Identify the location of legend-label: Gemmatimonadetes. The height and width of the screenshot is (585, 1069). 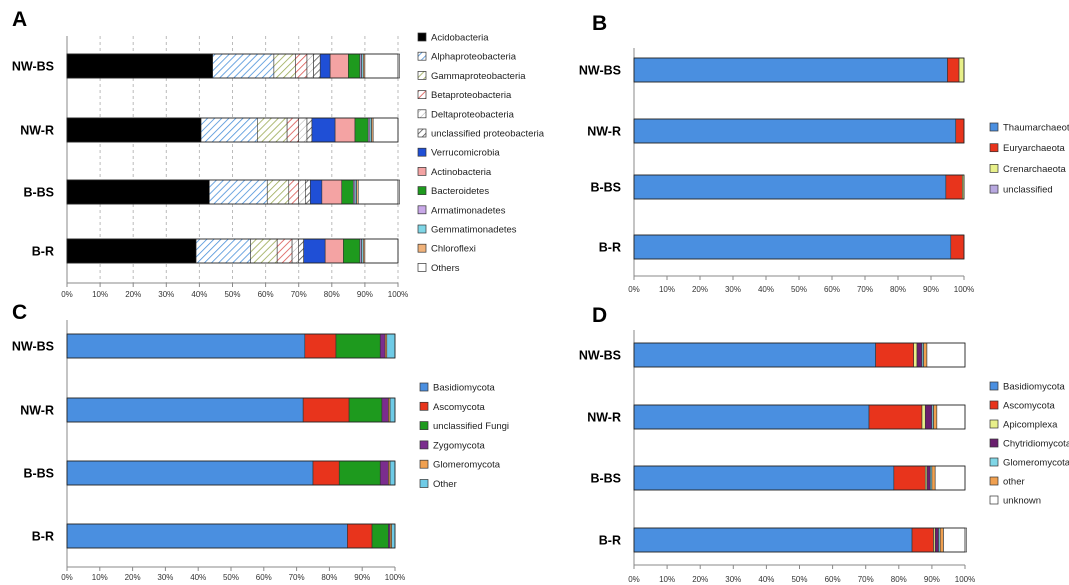
(474, 230).